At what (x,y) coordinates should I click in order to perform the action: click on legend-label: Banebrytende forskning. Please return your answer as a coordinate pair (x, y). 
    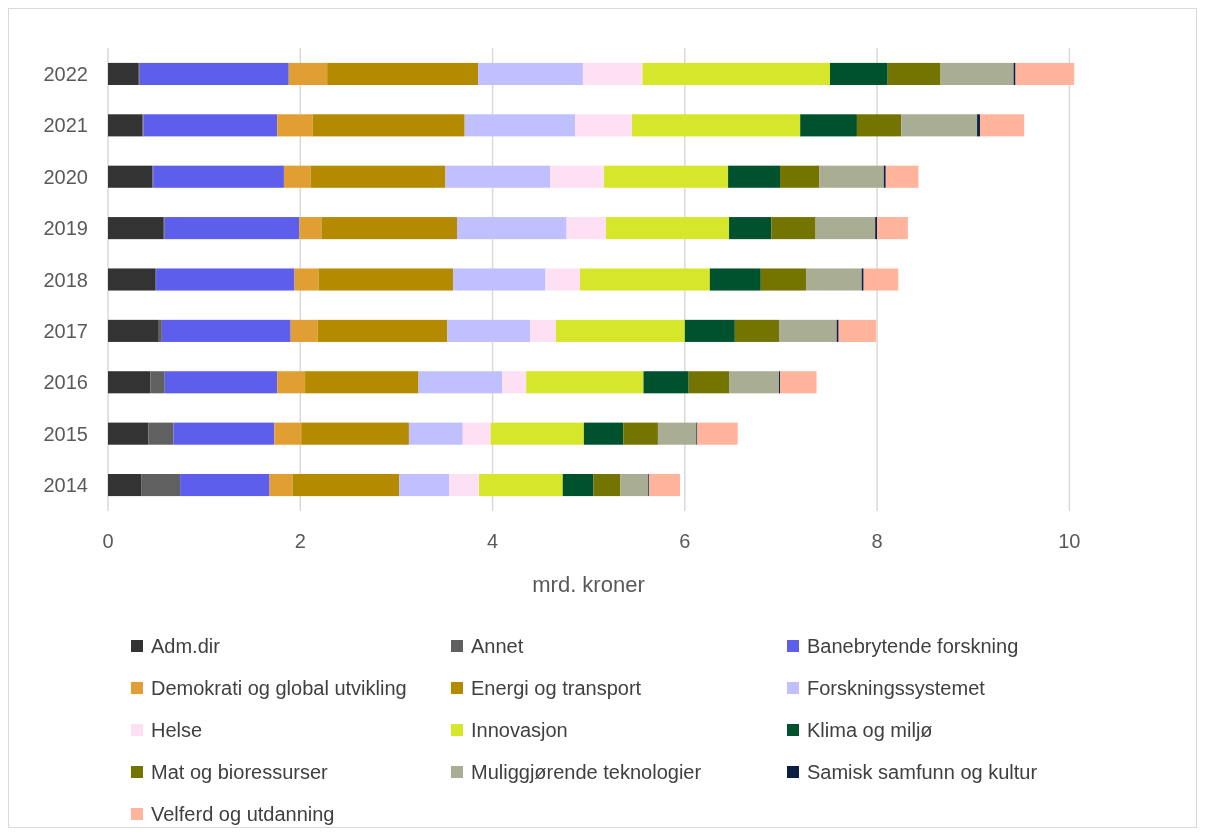
    Looking at the image, I should click on (913, 646).